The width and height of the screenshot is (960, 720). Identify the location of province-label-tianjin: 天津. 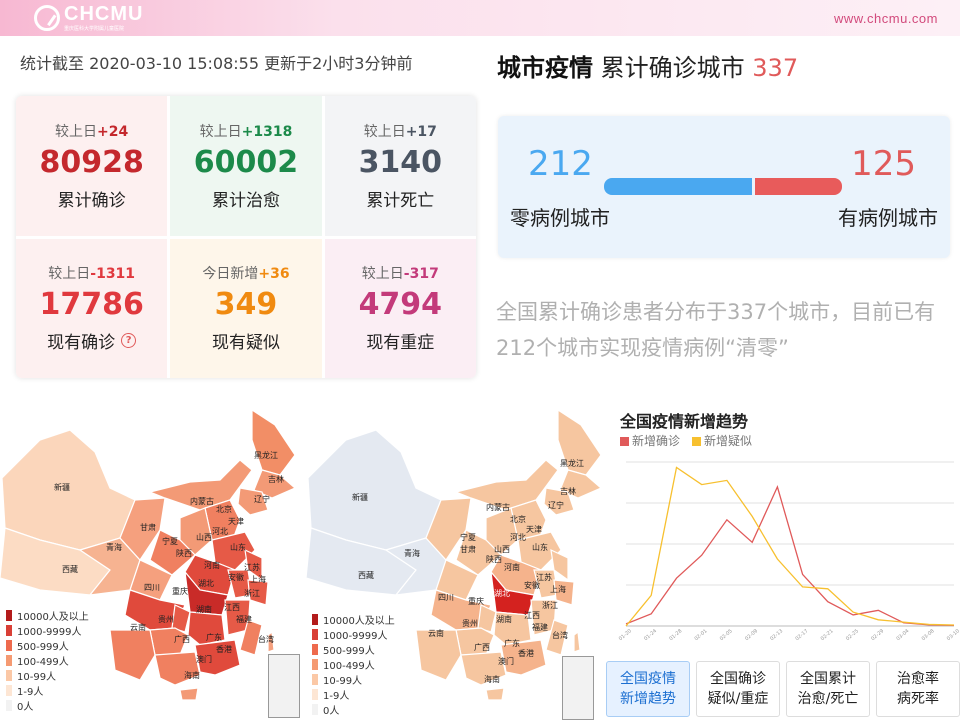
(534, 529).